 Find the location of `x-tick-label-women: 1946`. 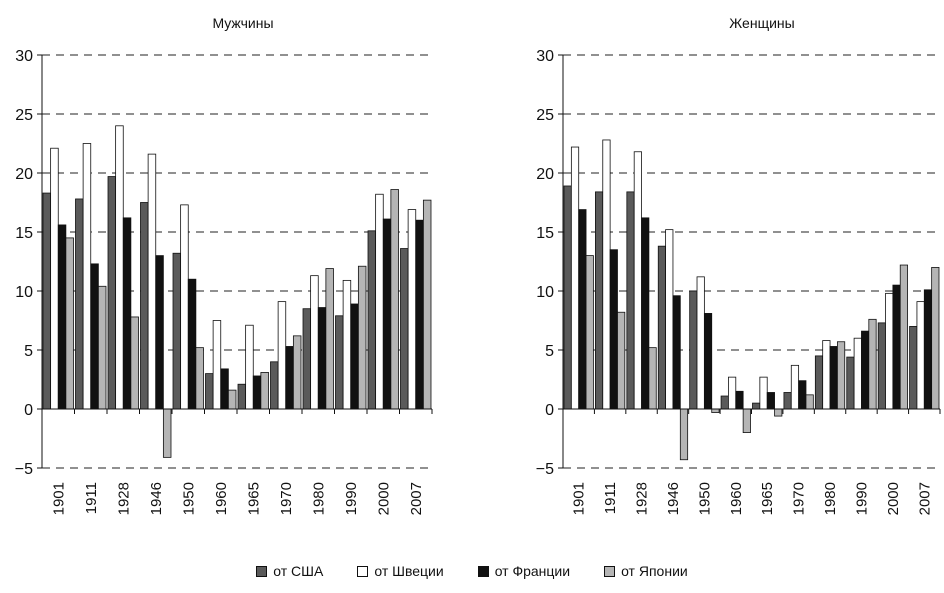

x-tick-label-women: 1946 is located at coordinates (673, 498).